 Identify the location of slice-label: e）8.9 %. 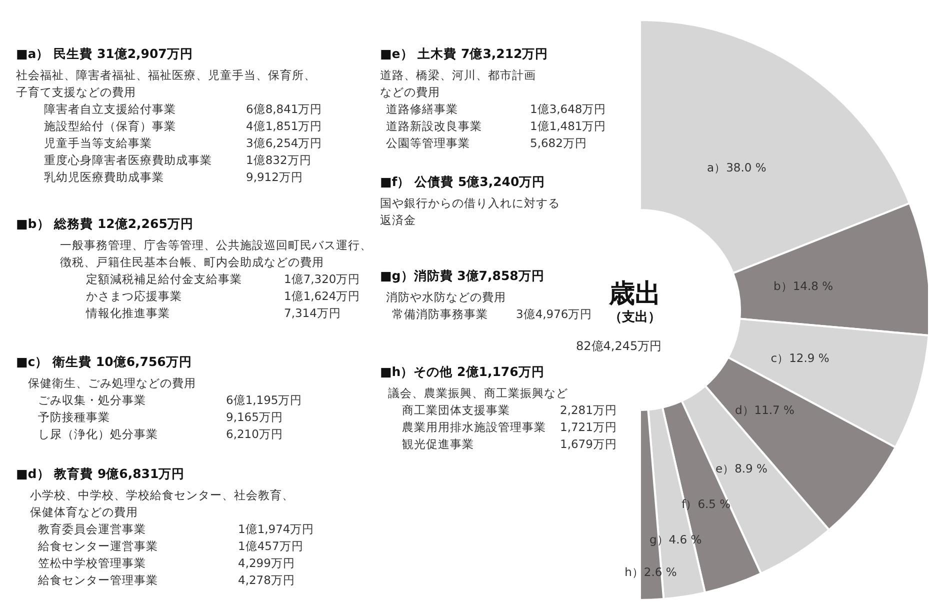
(742, 468).